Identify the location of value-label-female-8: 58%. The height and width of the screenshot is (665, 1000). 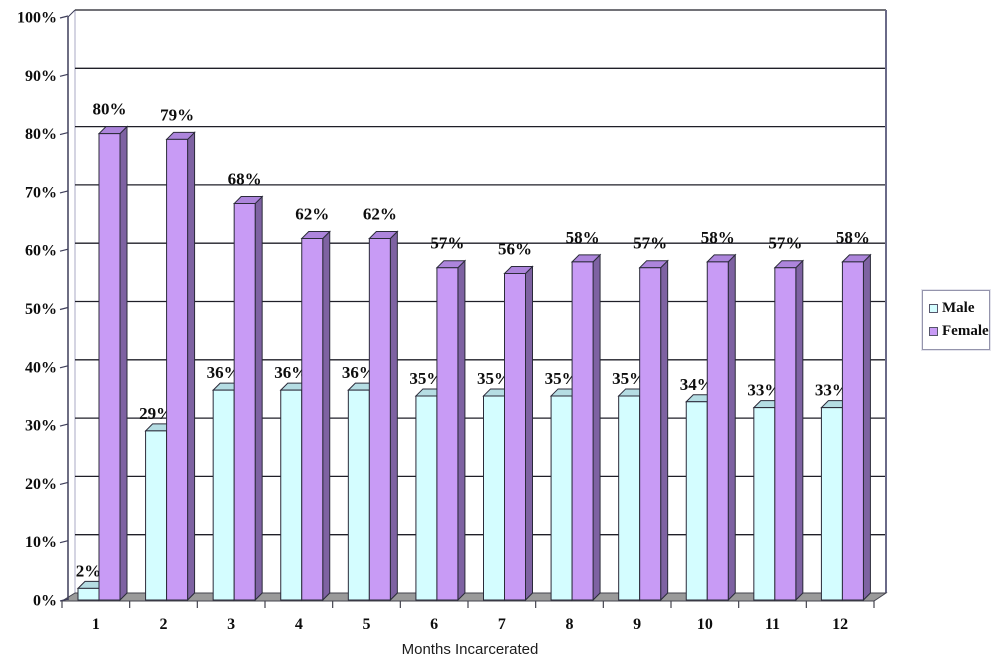
(583, 237).